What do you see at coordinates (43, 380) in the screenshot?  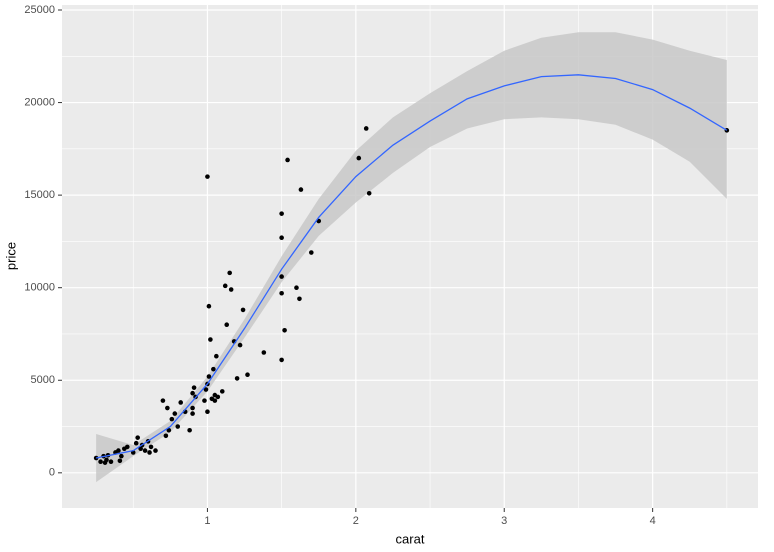 I see `y-tick-label: 5000` at bounding box center [43, 380].